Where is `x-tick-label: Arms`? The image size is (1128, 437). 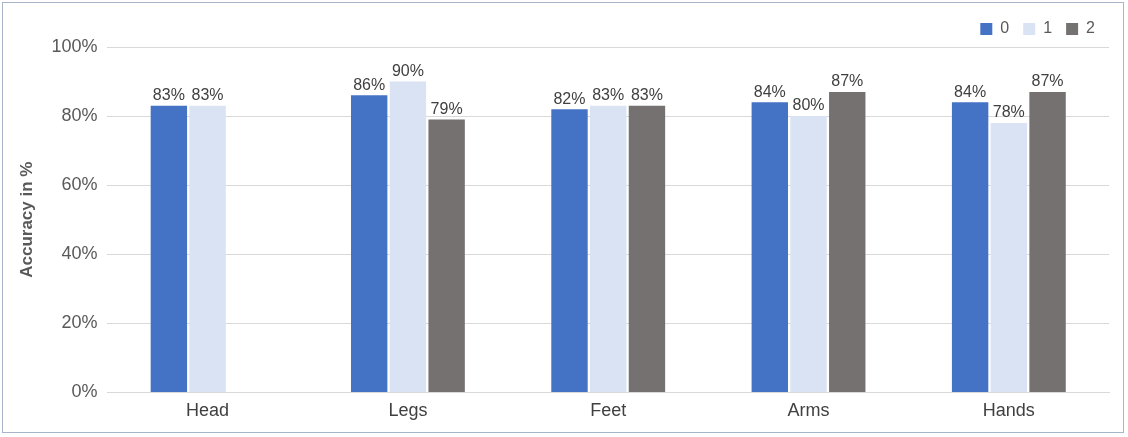
x-tick-label: Arms is located at coordinates (808, 410).